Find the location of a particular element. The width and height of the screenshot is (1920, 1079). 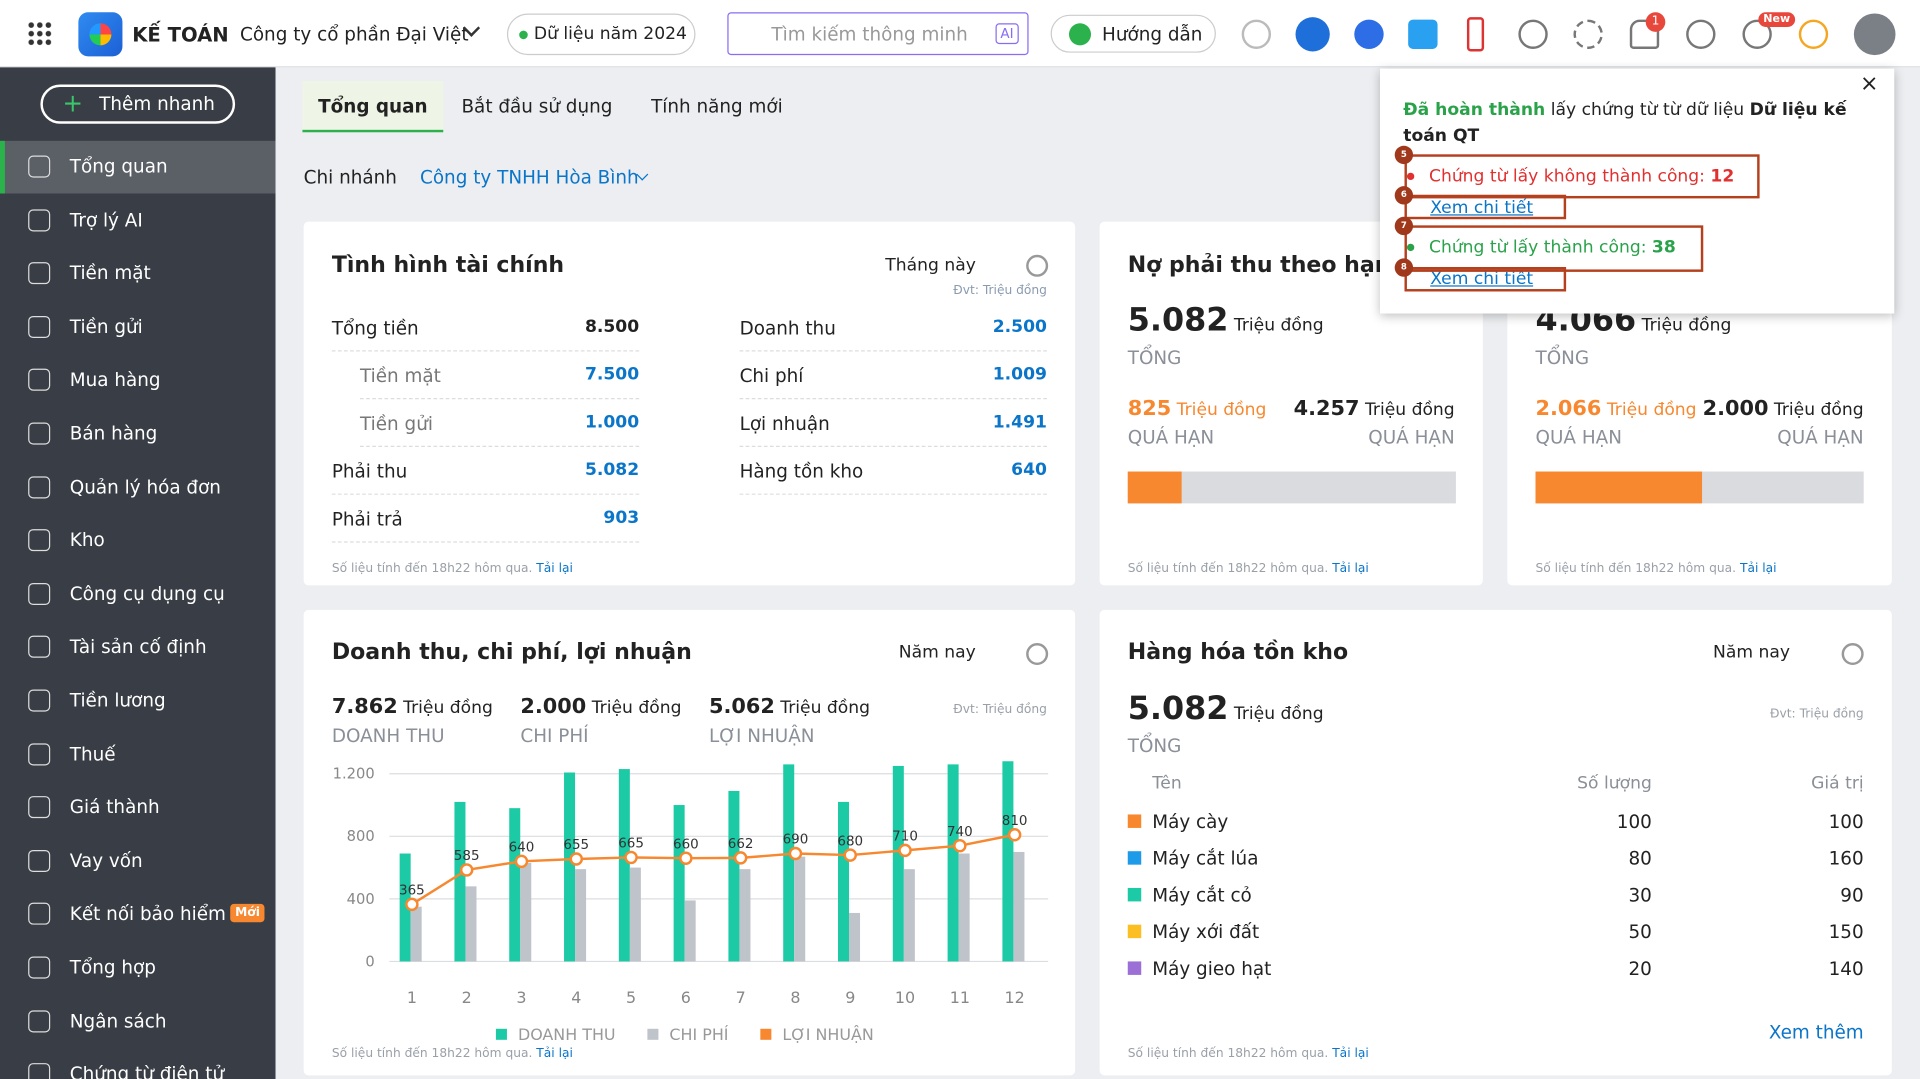

company-select: Công ty cổ phần Đại Việt is located at coordinates (354, 34).